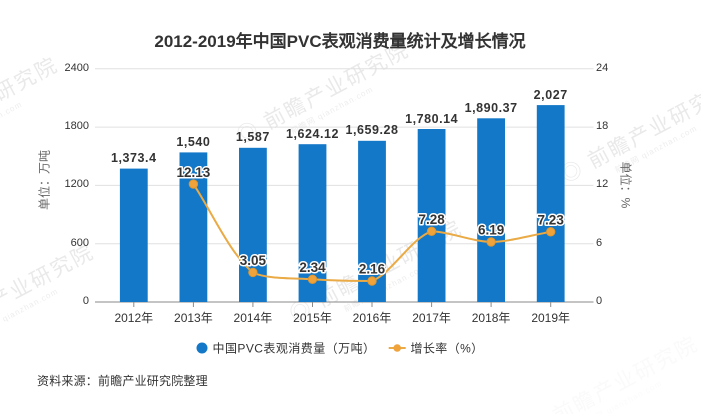 Image resolution: width=701 pixels, height=414 pixels. Describe the element at coordinates (372, 269) in the screenshot. I see `svg-text: 2.16` at that location.